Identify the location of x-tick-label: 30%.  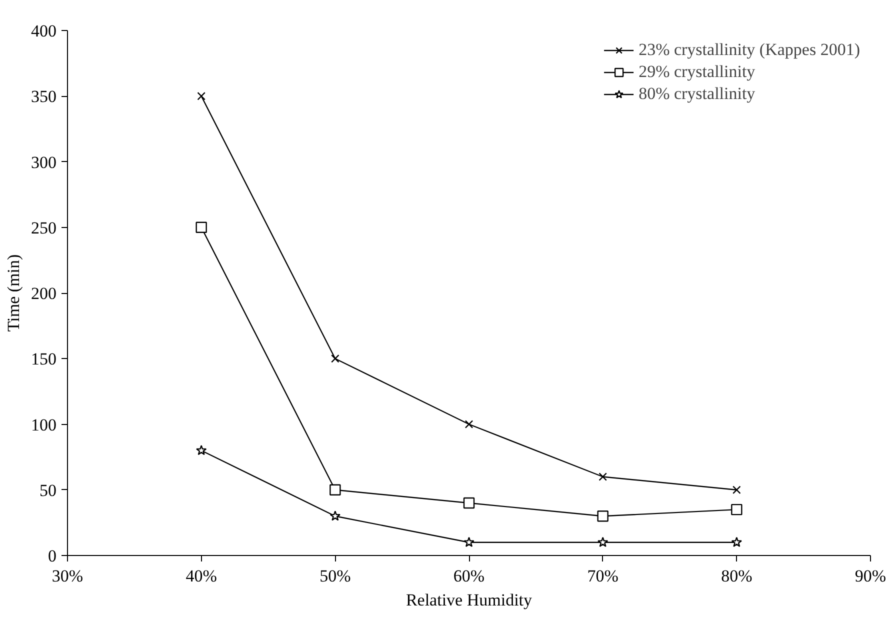
(68, 576).